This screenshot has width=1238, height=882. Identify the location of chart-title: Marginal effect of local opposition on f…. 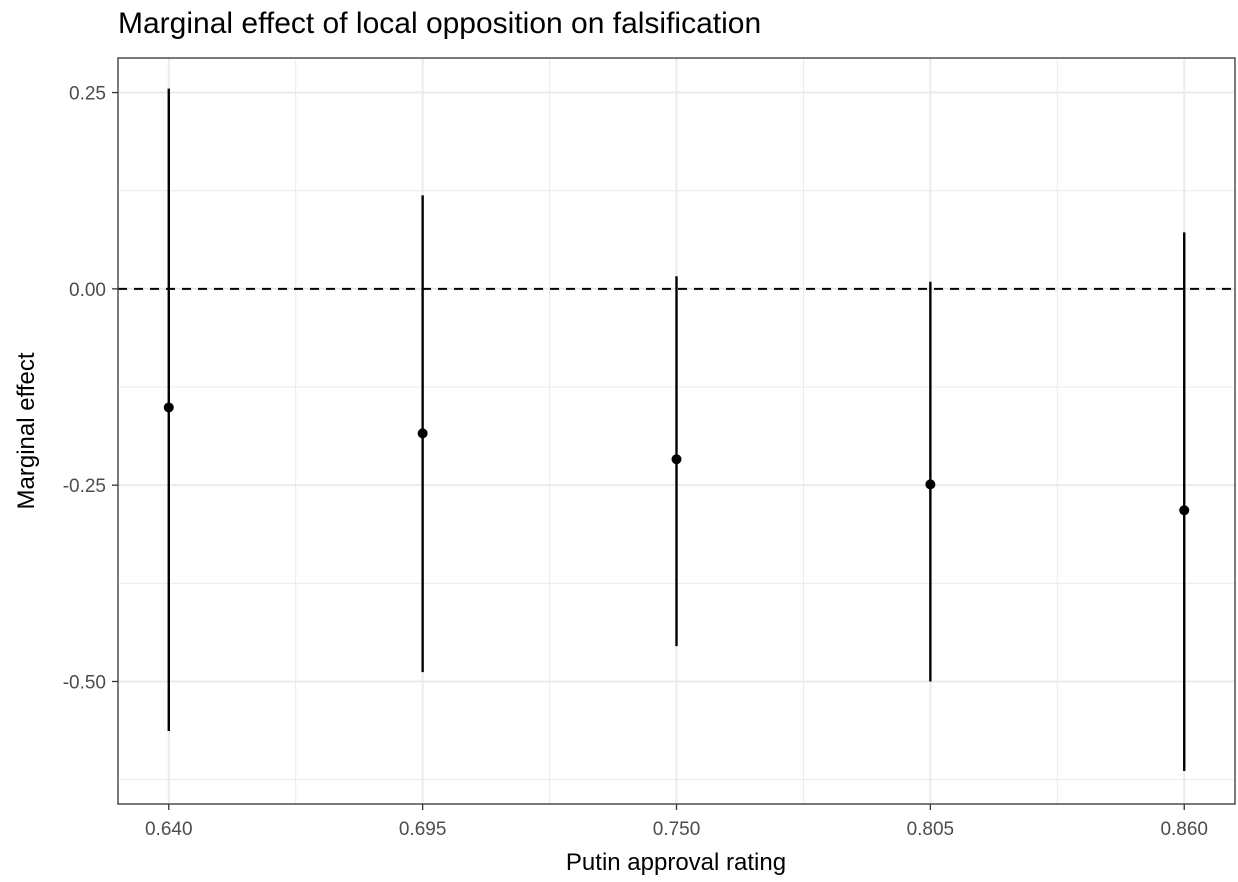
(439, 23).